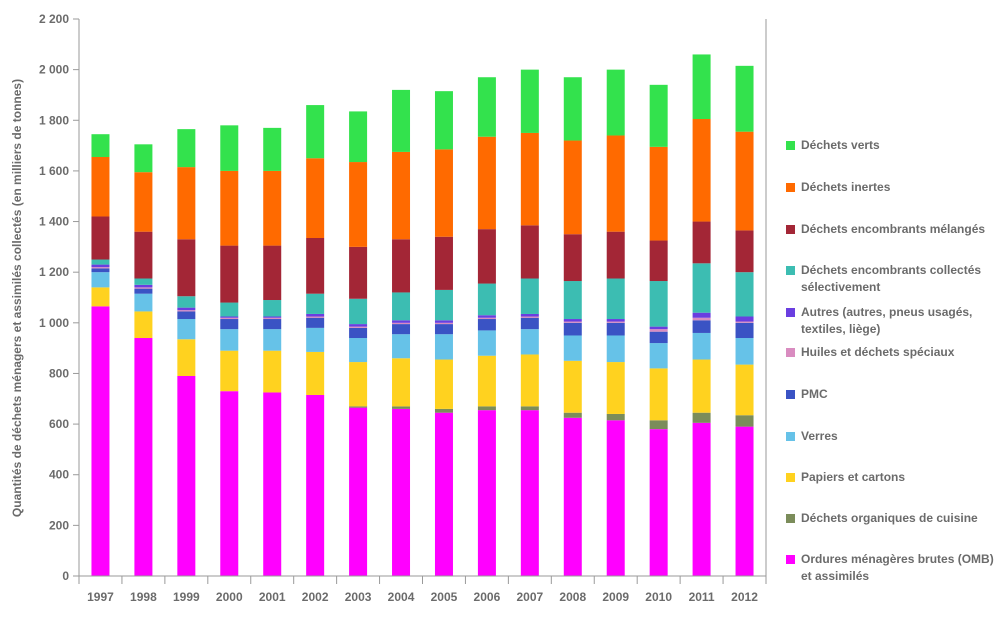 The height and width of the screenshot is (624, 1000). I want to click on bar-segment-2012-s6, so click(744, 319).